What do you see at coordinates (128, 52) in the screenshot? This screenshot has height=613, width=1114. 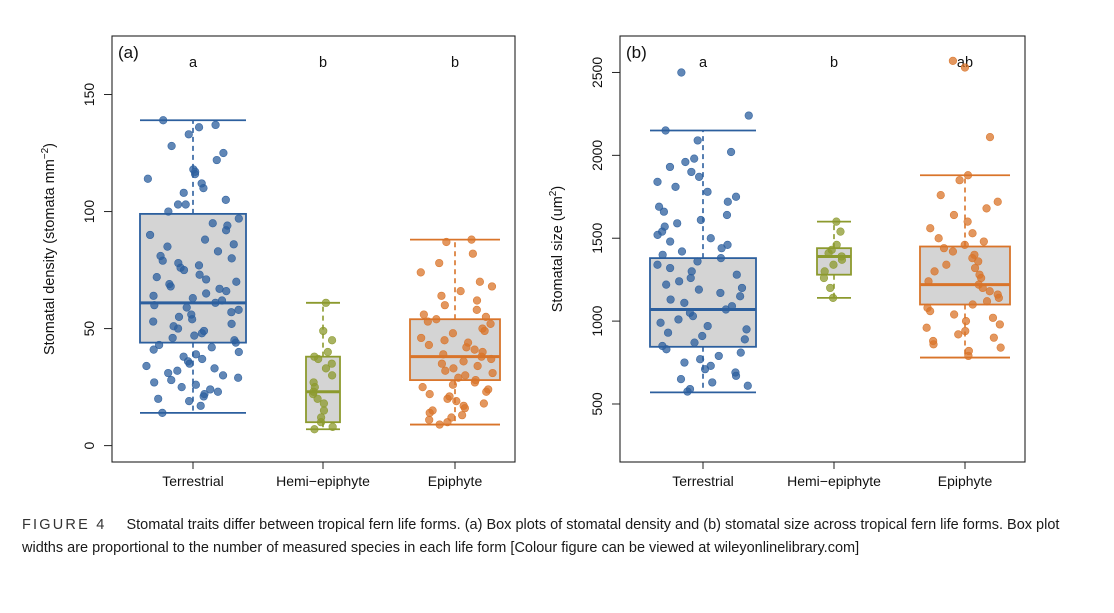 I see `panel-label: (a)` at bounding box center [128, 52].